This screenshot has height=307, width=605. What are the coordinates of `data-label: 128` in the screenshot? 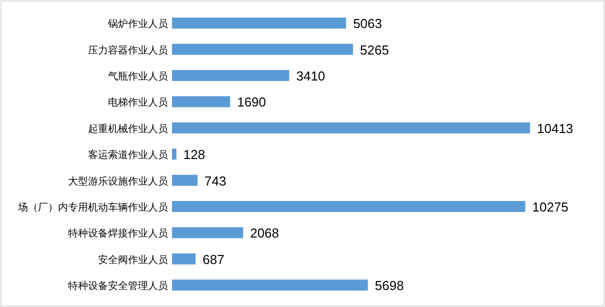 It's located at (194, 154).